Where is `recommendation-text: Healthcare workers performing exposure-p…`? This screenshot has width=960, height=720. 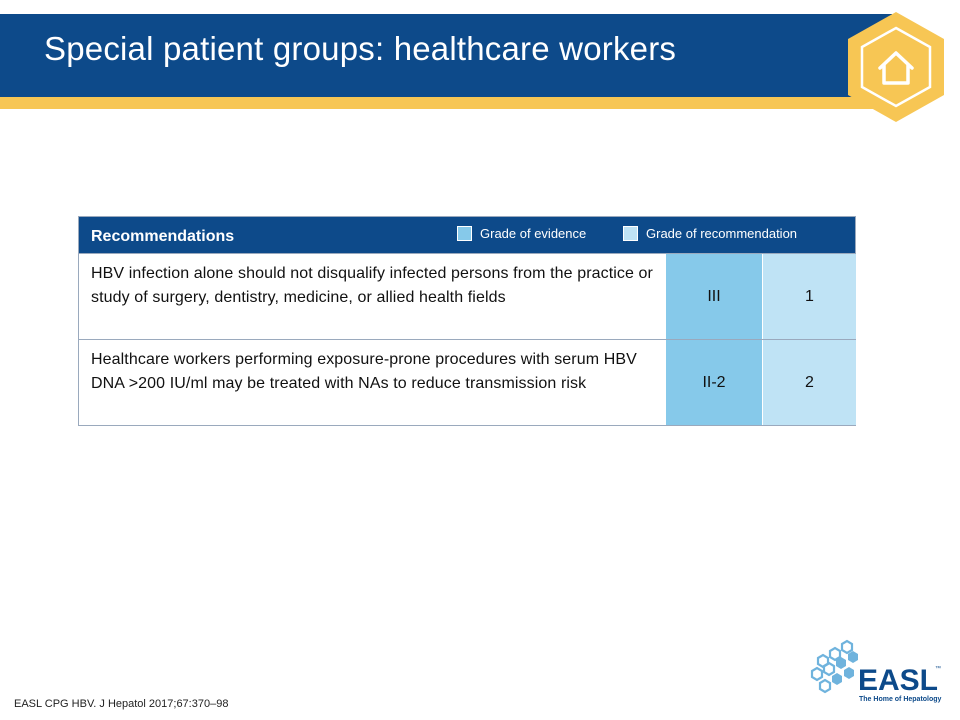 recommendation-text: Healthcare workers performing exposure-p… is located at coordinates (364, 371).